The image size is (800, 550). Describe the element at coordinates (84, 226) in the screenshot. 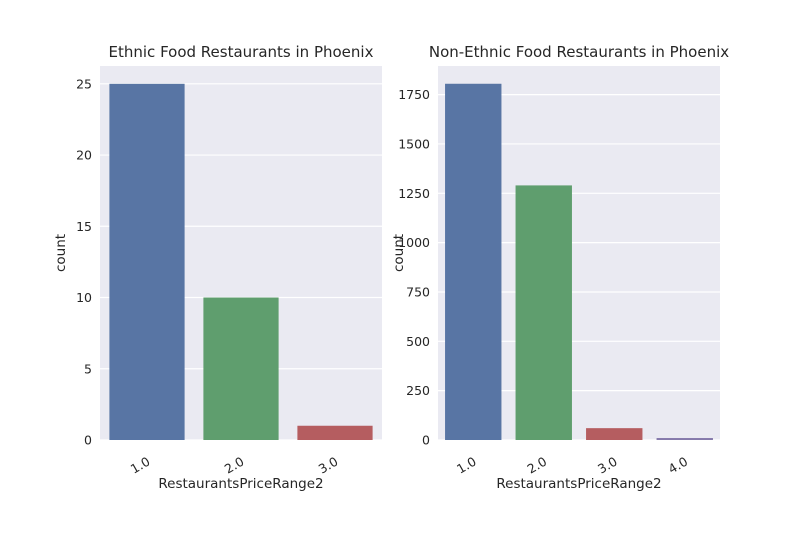

I see `y-tick-label: 15` at that location.